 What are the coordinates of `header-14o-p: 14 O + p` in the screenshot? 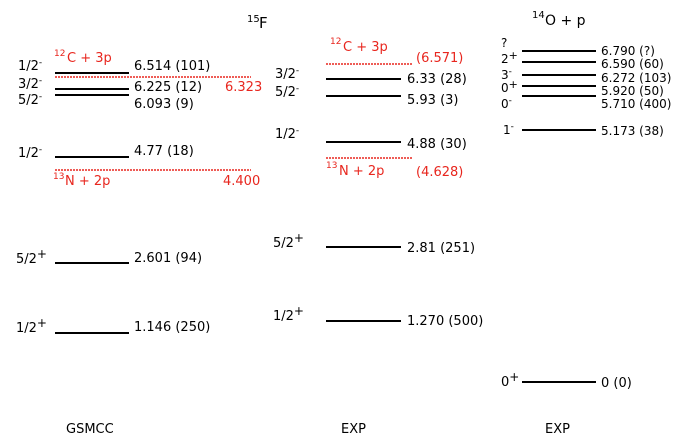 It's located at (559, 19).